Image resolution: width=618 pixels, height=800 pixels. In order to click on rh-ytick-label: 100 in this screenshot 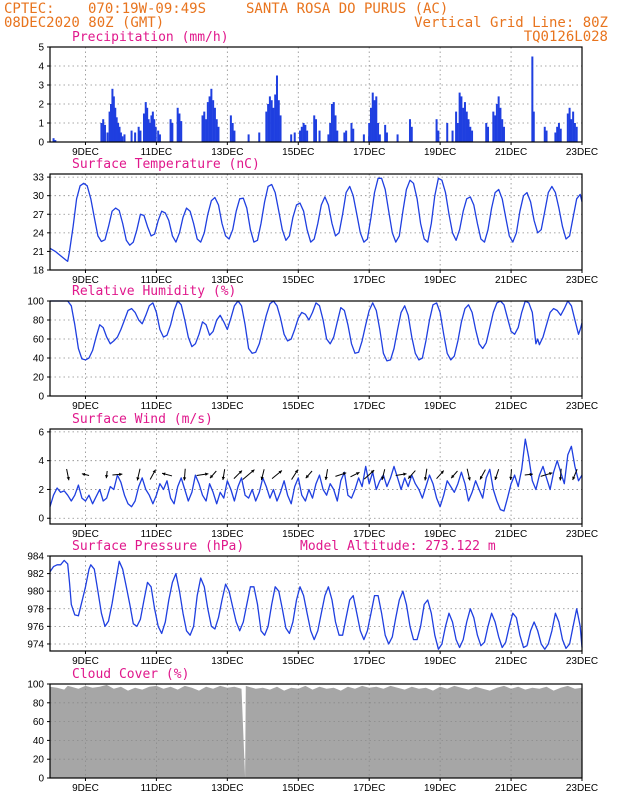, I will do `click(35, 302)`.